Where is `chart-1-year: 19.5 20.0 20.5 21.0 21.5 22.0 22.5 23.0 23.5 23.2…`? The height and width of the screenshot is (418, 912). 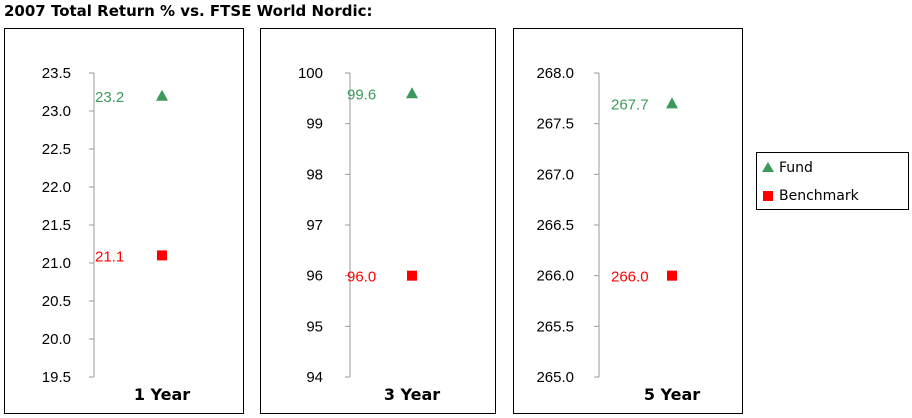
chart-1-year: 19.5 20.0 20.5 21.0 21.5 22.0 22.5 23.0 23.5 23.2… is located at coordinates (116, 234).